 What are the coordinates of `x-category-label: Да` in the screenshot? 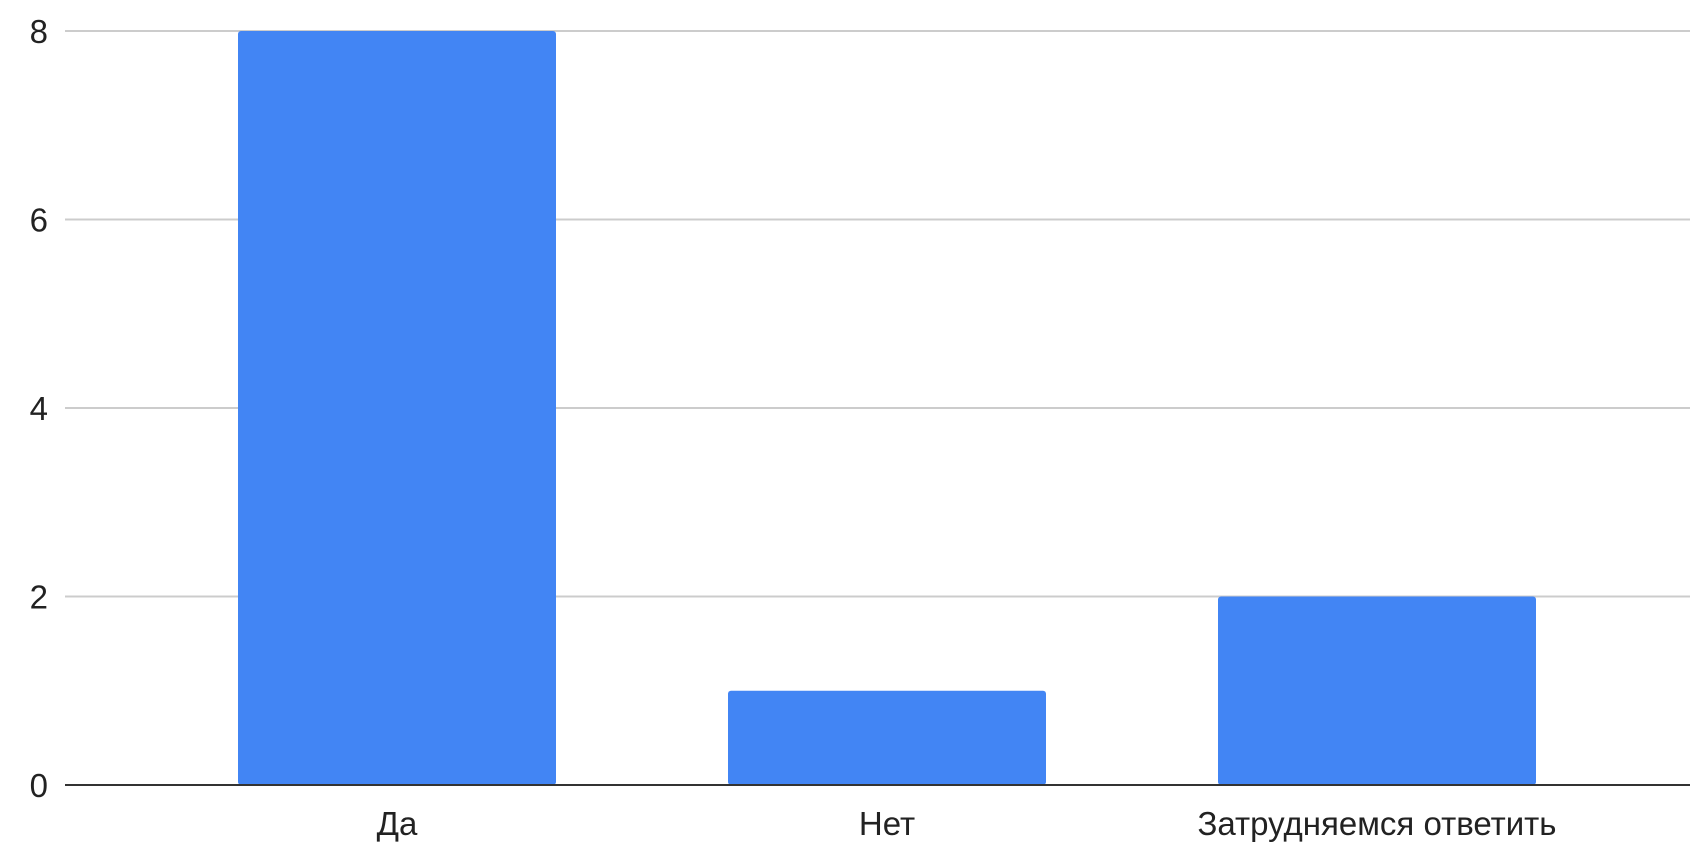 It's located at (397, 823).